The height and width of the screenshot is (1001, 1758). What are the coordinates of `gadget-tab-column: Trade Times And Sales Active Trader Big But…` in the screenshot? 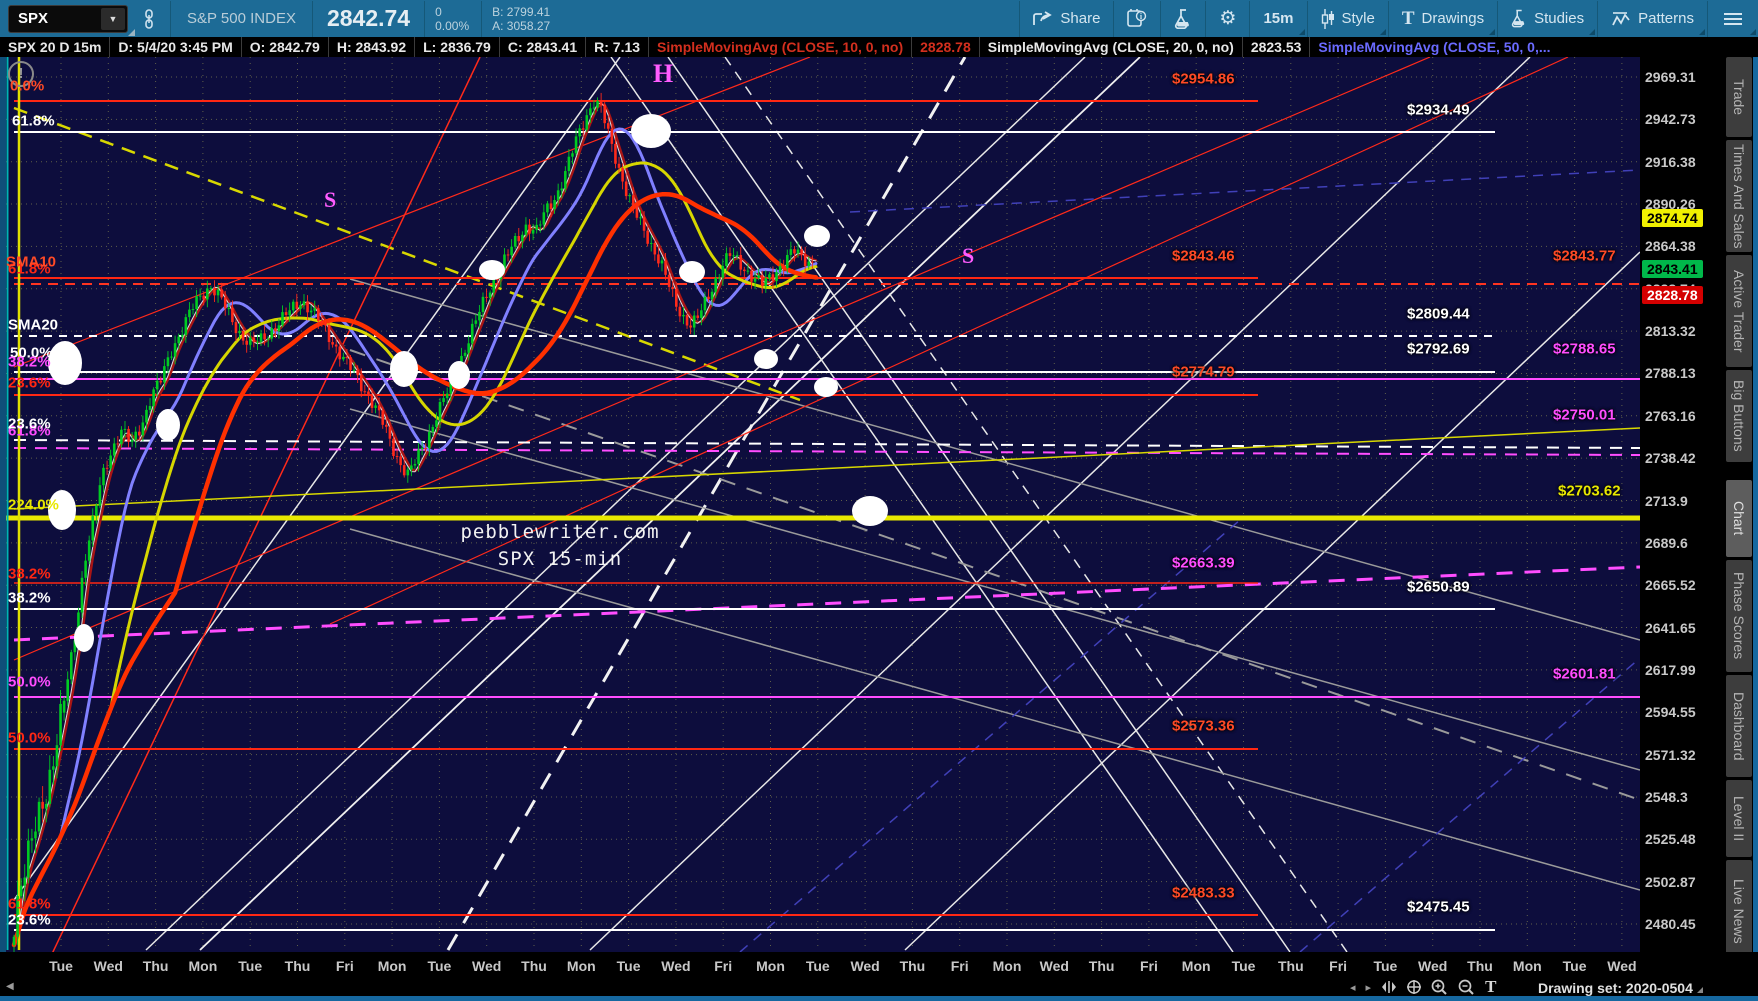 It's located at (1739, 499).